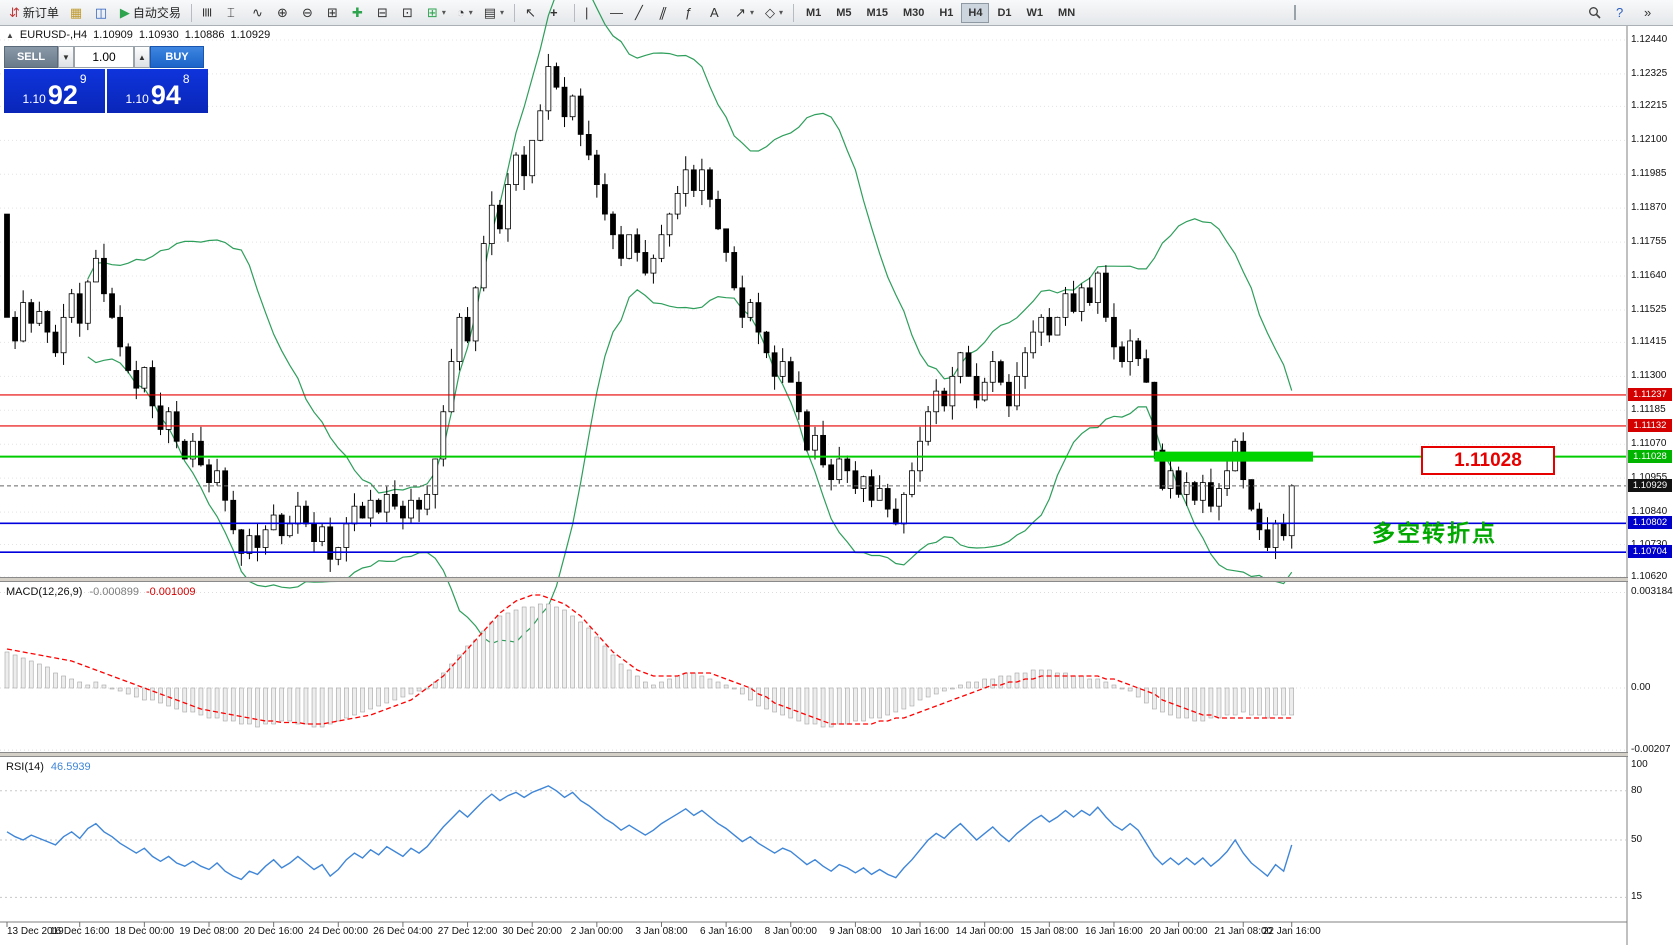 This screenshot has width=1673, height=945. I want to click on macd-signal-value: -0.001009, so click(170, 592).